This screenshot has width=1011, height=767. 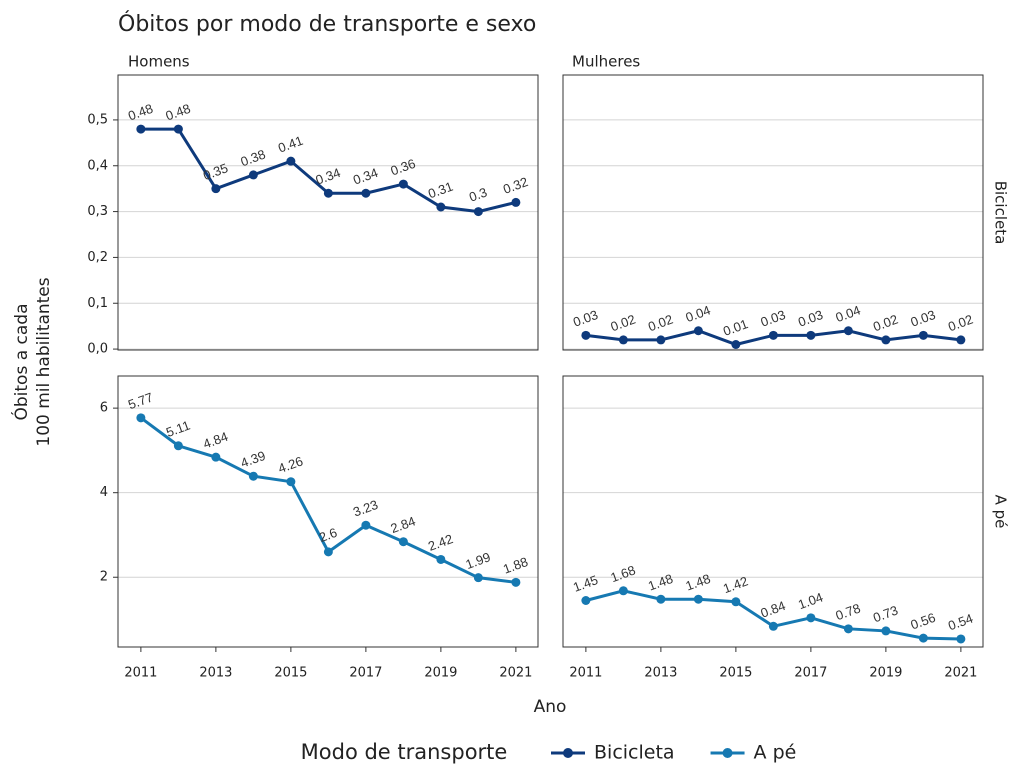 What do you see at coordinates (885, 614) in the screenshot?
I see `value-label: 0.73` at bounding box center [885, 614].